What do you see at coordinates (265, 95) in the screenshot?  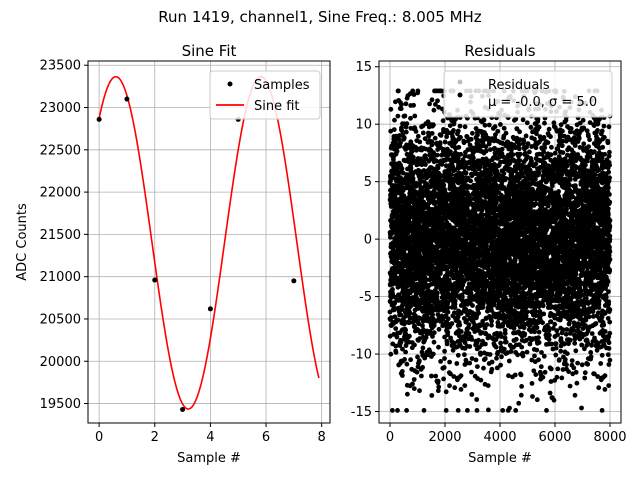 I see `sine-fit-legend: Samples Sine fit` at bounding box center [265, 95].